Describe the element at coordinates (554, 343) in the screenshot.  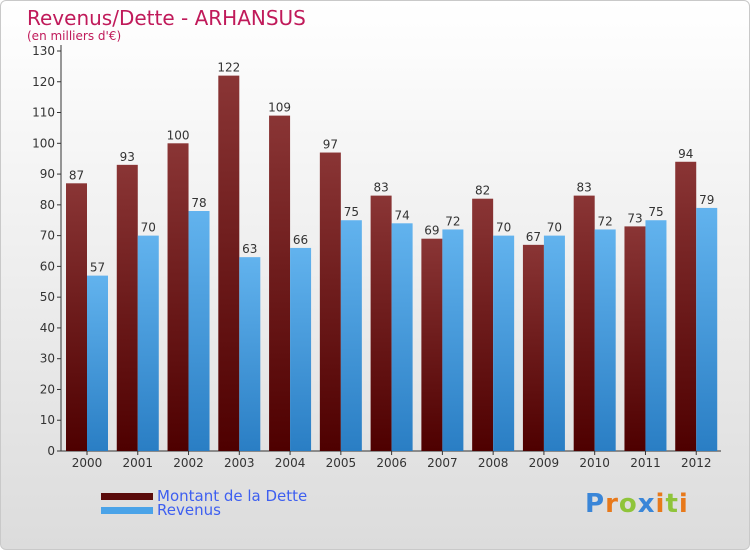
I see `bar-revenus-2009` at that location.